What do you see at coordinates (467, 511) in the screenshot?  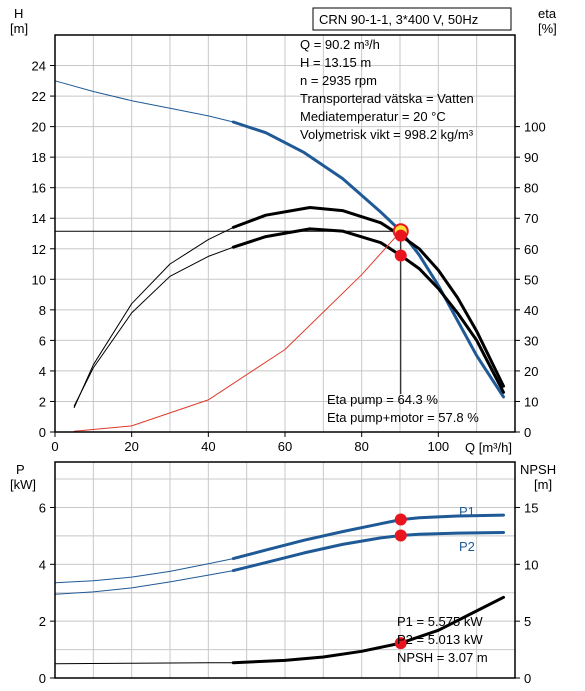 I see `p1-curve-label: P1` at bounding box center [467, 511].